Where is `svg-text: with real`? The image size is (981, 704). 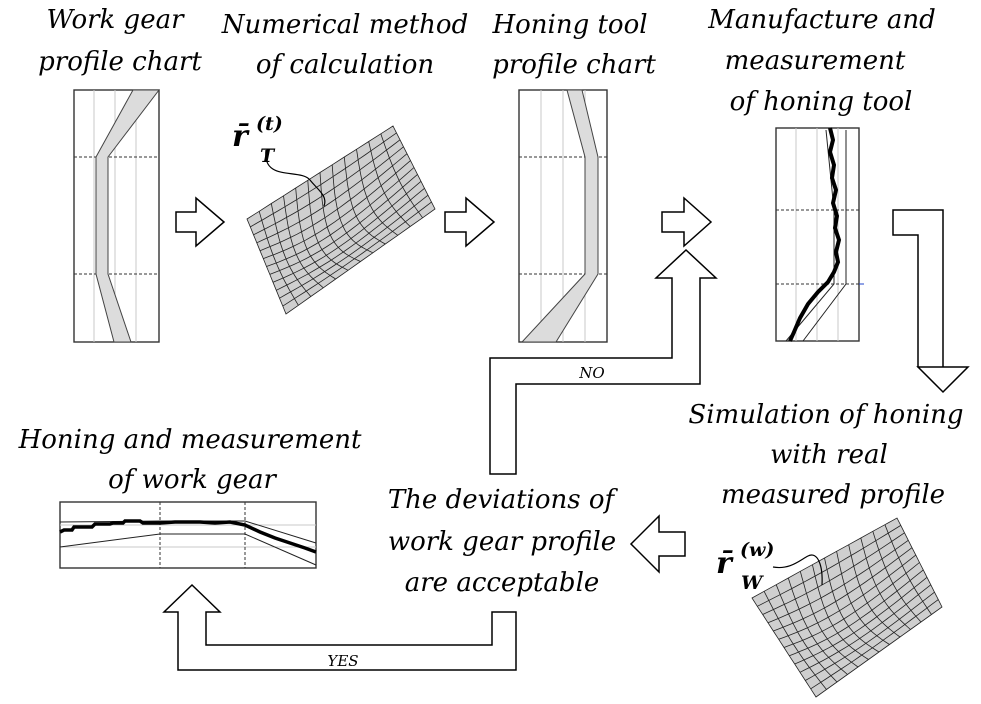
svg-text: with real is located at coordinates (829, 455).